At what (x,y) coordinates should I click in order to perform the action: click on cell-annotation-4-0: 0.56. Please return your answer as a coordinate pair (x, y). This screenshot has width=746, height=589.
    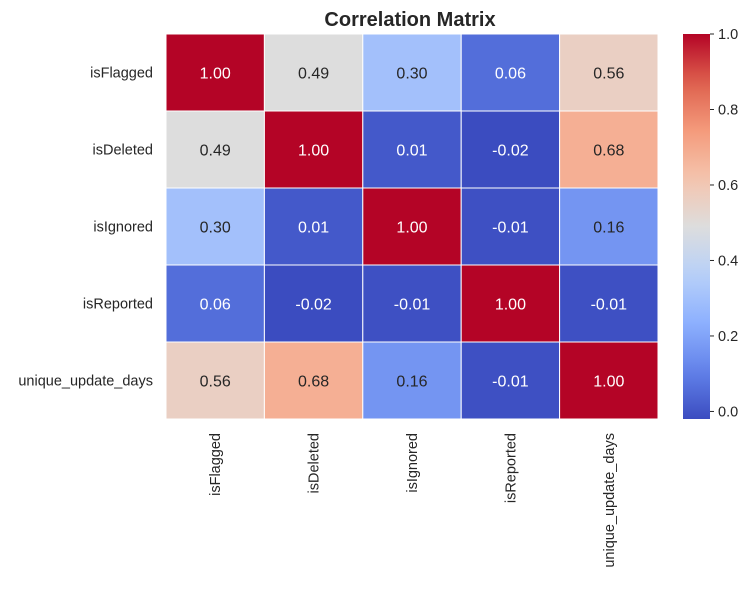
    Looking at the image, I should click on (215, 382).